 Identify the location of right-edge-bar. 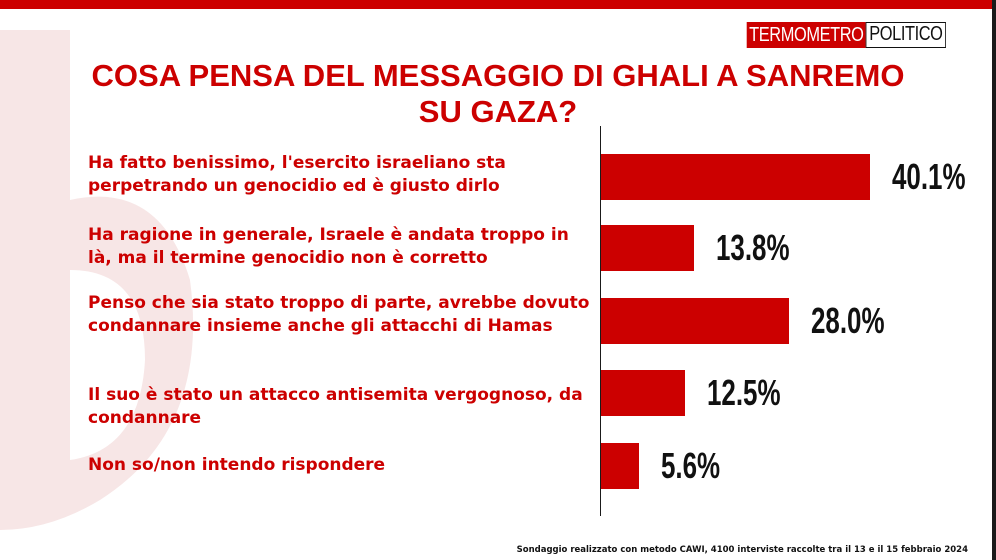
(994, 280).